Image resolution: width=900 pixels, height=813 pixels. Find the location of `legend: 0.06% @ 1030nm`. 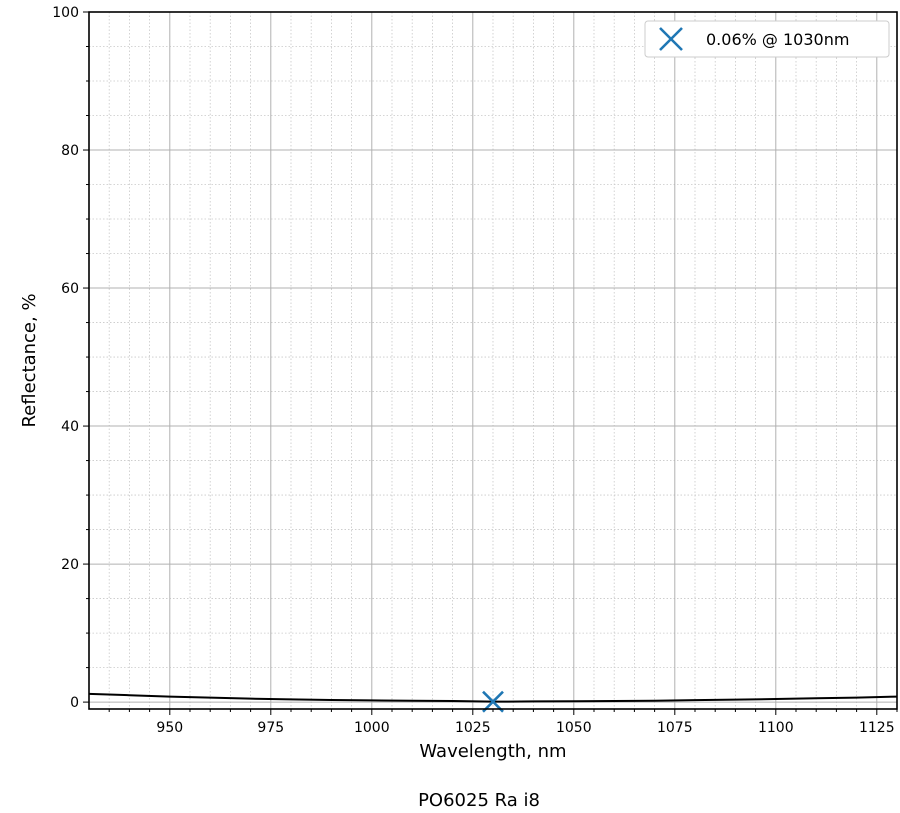

legend: 0.06% @ 1030nm is located at coordinates (767, 39).